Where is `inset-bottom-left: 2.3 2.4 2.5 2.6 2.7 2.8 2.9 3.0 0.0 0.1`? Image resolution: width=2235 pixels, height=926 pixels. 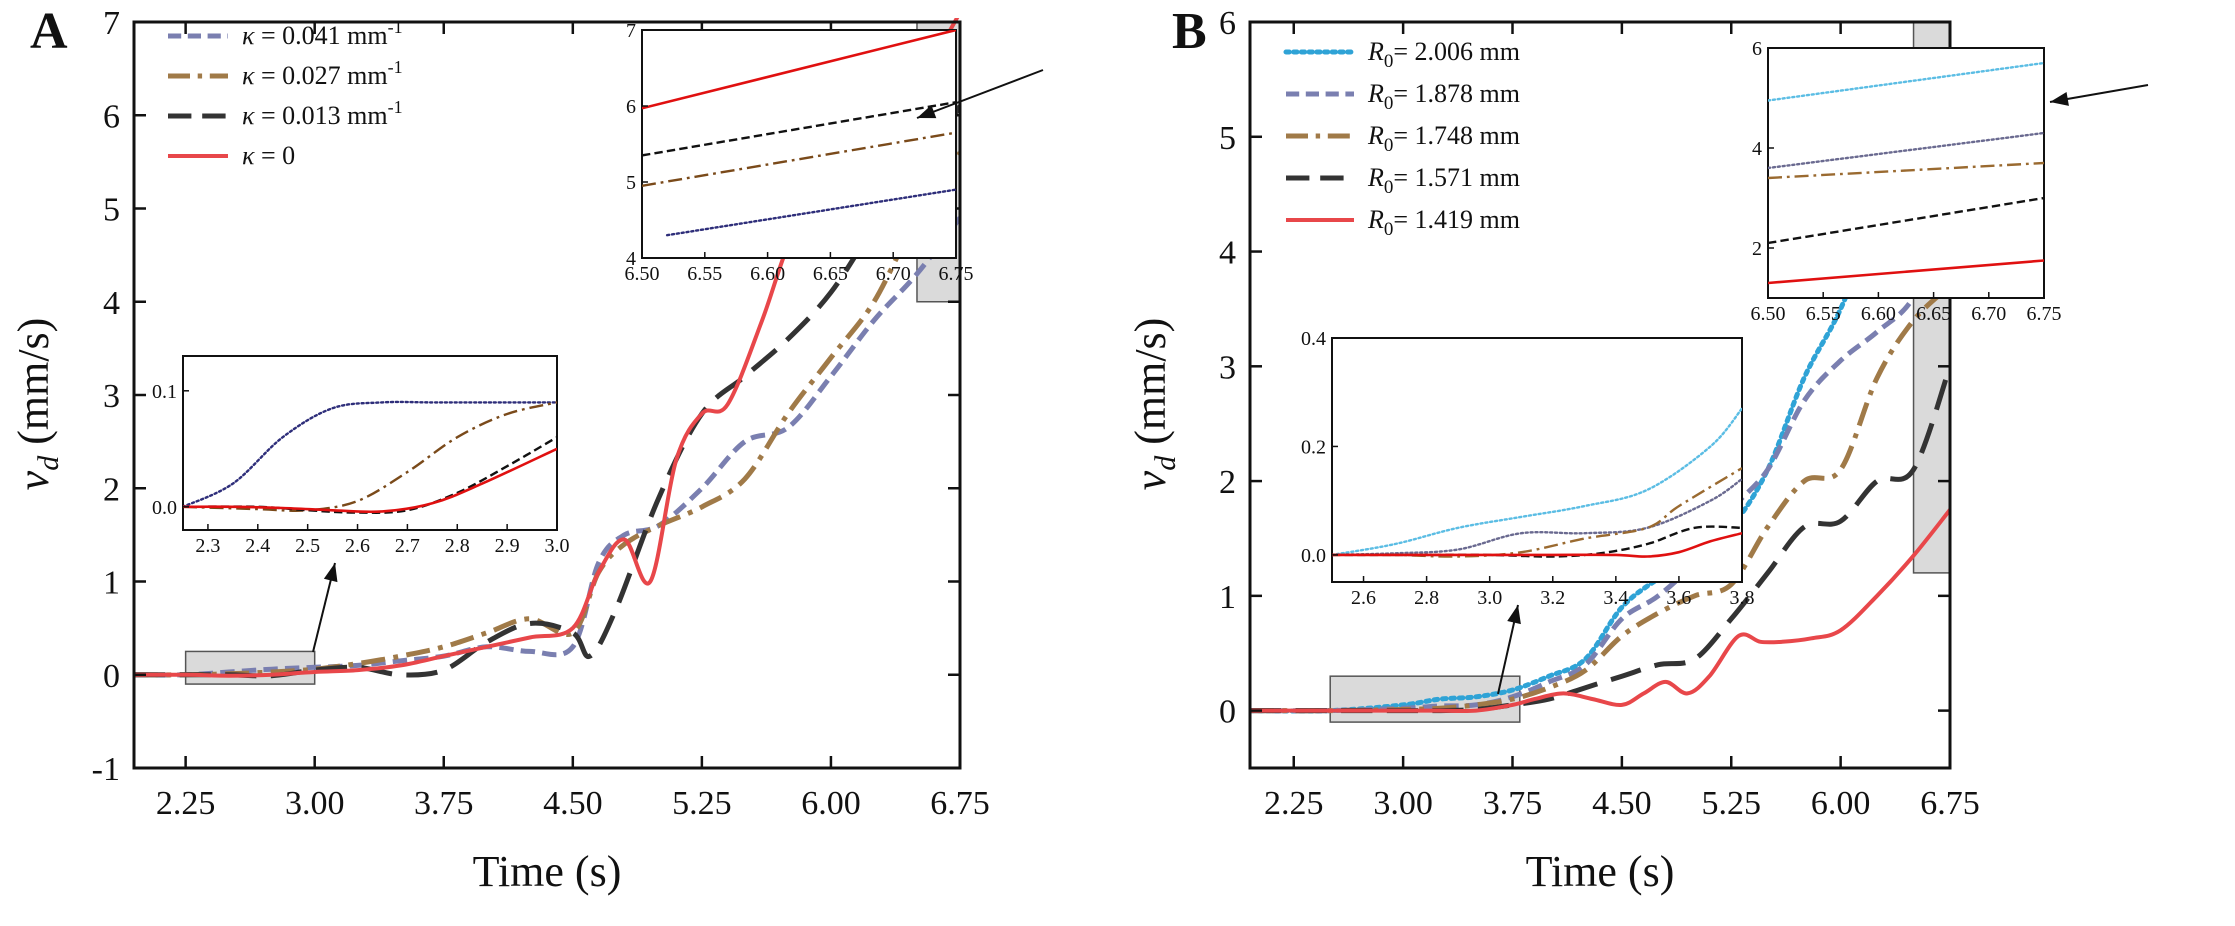 inset-bottom-left: 2.3 2.4 2.5 2.6 2.7 2.8 2.9 3.0 0.0 0.1 is located at coordinates (361, 456).